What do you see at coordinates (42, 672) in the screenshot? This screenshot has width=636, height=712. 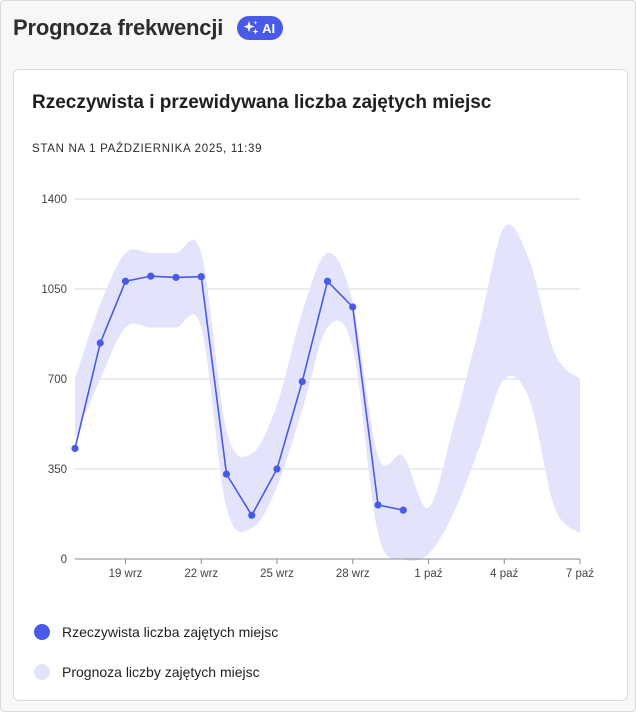 I see `legend-swatch-forecast` at bounding box center [42, 672].